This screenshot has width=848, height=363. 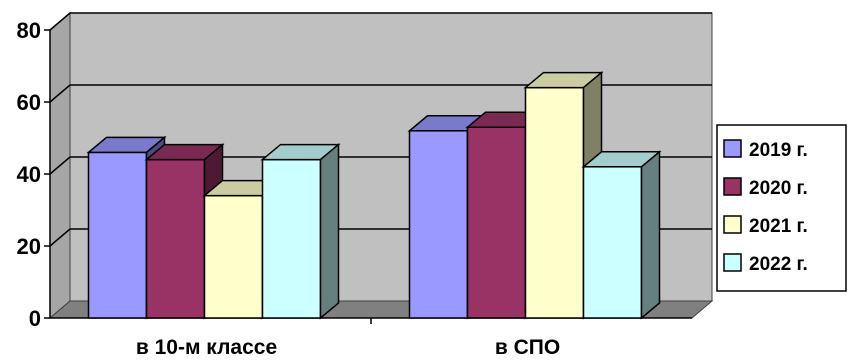 What do you see at coordinates (29, 30) in the screenshot?
I see `y-tick-label: 80` at bounding box center [29, 30].